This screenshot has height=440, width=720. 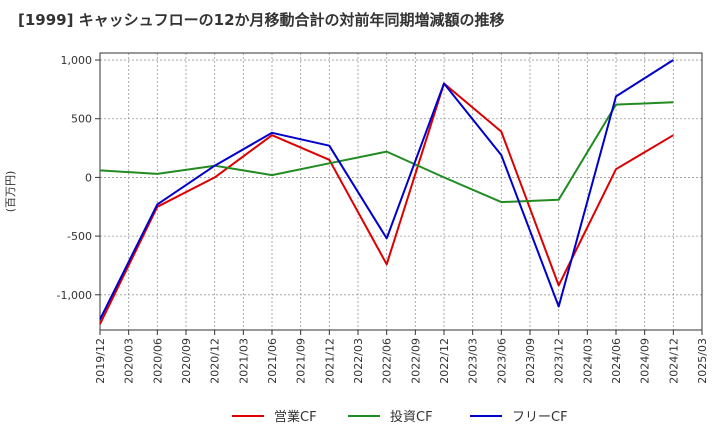 I want to click on y-tick-label: 1,000, so click(x=77, y=60).